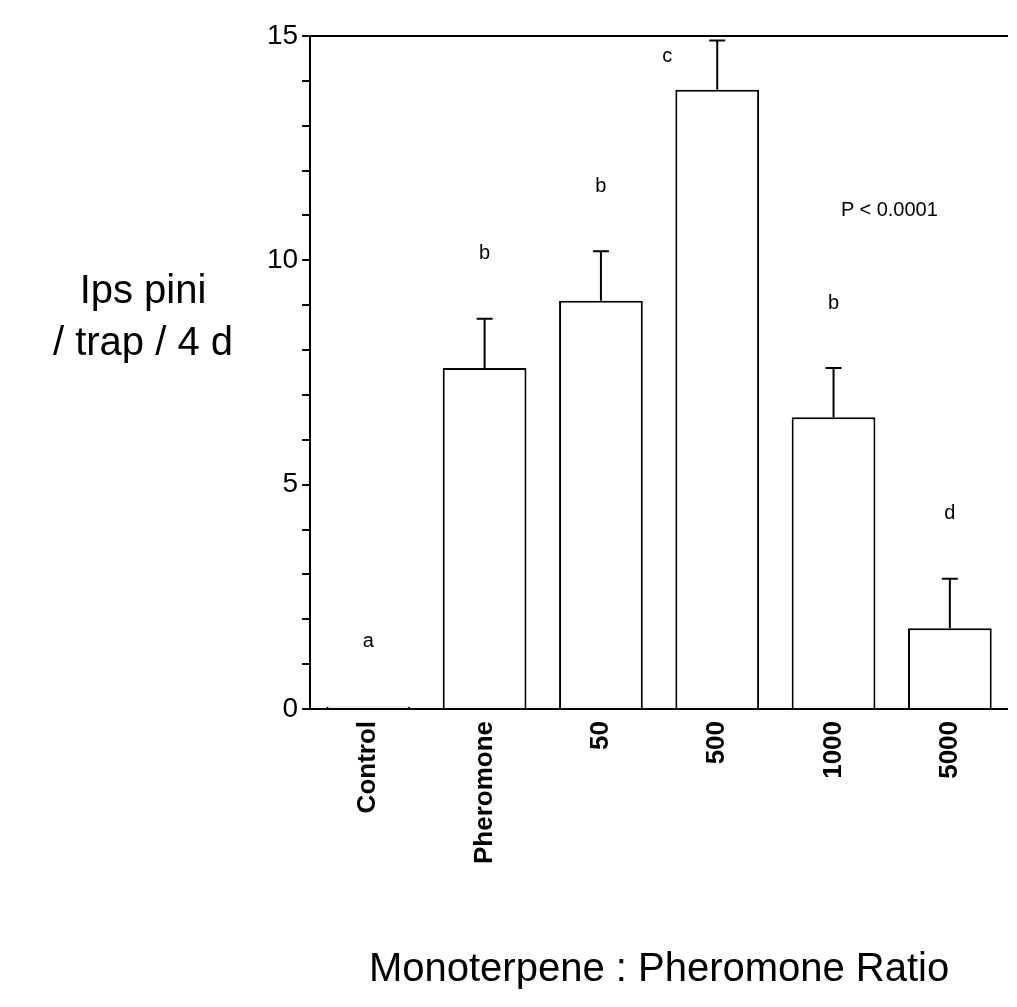  Describe the element at coordinates (290, 483) in the screenshot. I see `y-tick-label: 5` at that location.